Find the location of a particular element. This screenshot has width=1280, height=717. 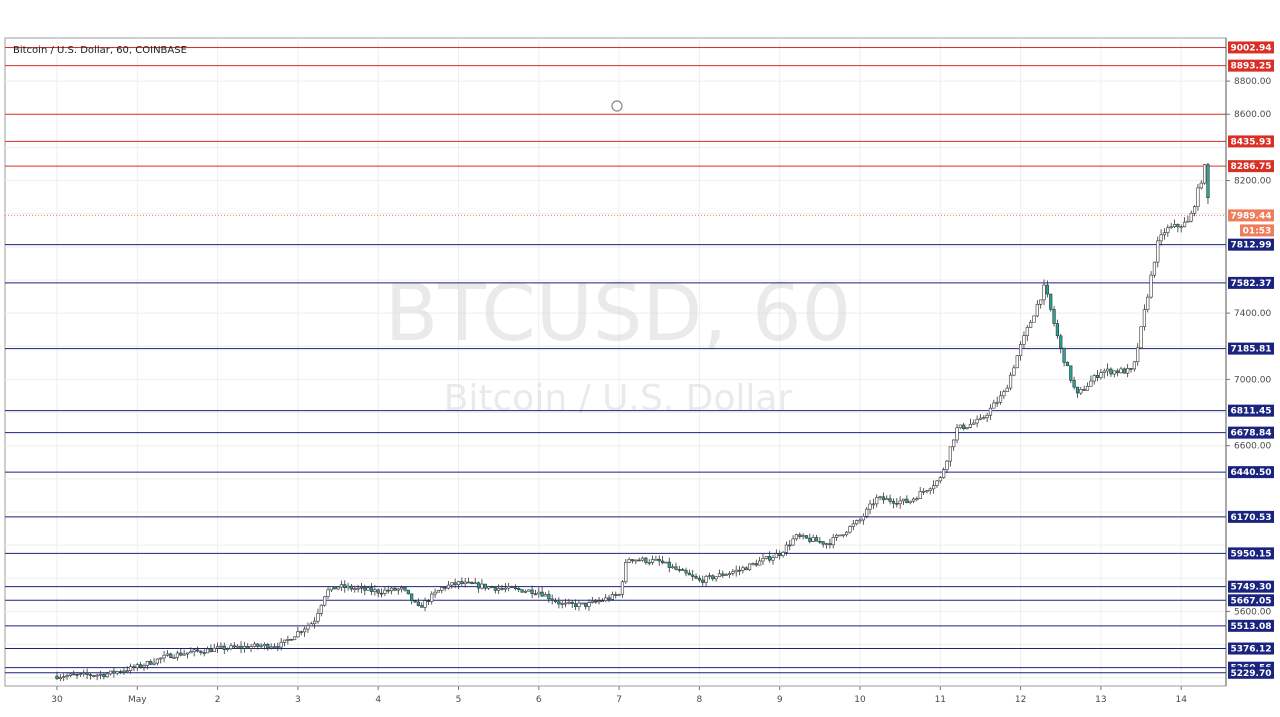

x-tick-label: 30 is located at coordinates (57, 700).